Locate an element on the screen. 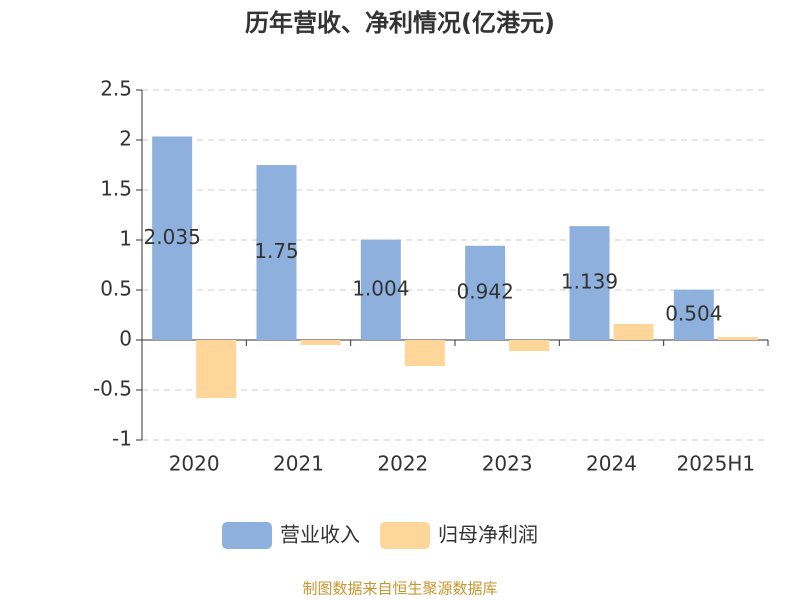  x-tick-label: 2025H1 is located at coordinates (715, 464).